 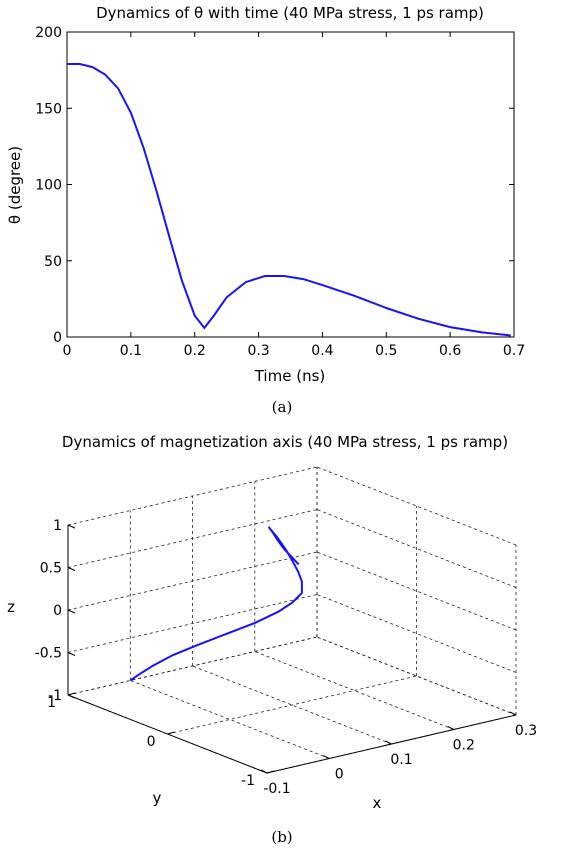 I want to click on x-tick-label: -0.1, so click(x=276, y=789).